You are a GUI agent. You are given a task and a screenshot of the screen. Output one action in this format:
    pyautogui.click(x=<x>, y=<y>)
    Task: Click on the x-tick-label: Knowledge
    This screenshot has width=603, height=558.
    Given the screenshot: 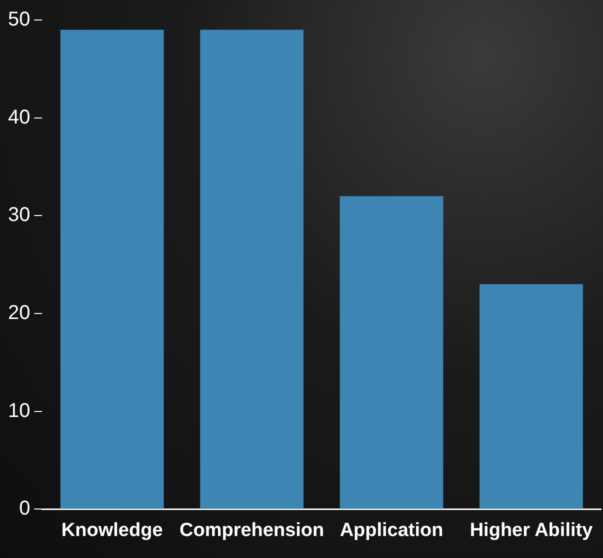 What is the action you would take?
    pyautogui.click(x=112, y=530)
    